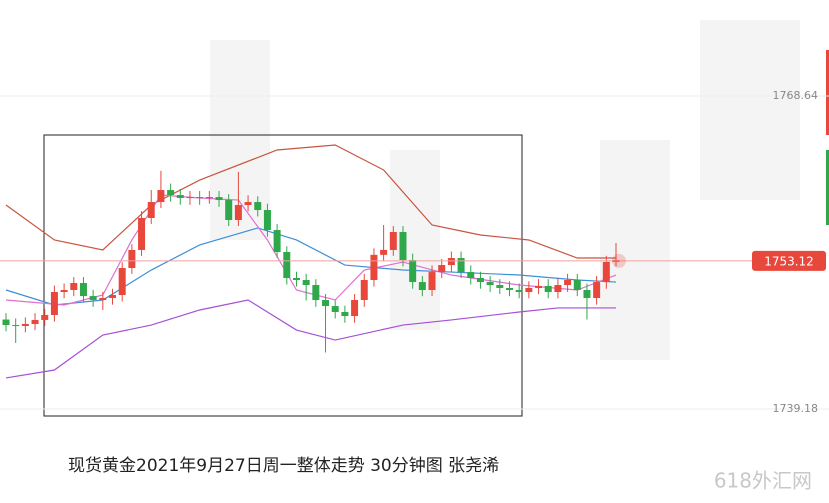 This screenshot has height=503, width=829. Describe the element at coordinates (827, 92) in the screenshot. I see `side-bar-red` at that location.